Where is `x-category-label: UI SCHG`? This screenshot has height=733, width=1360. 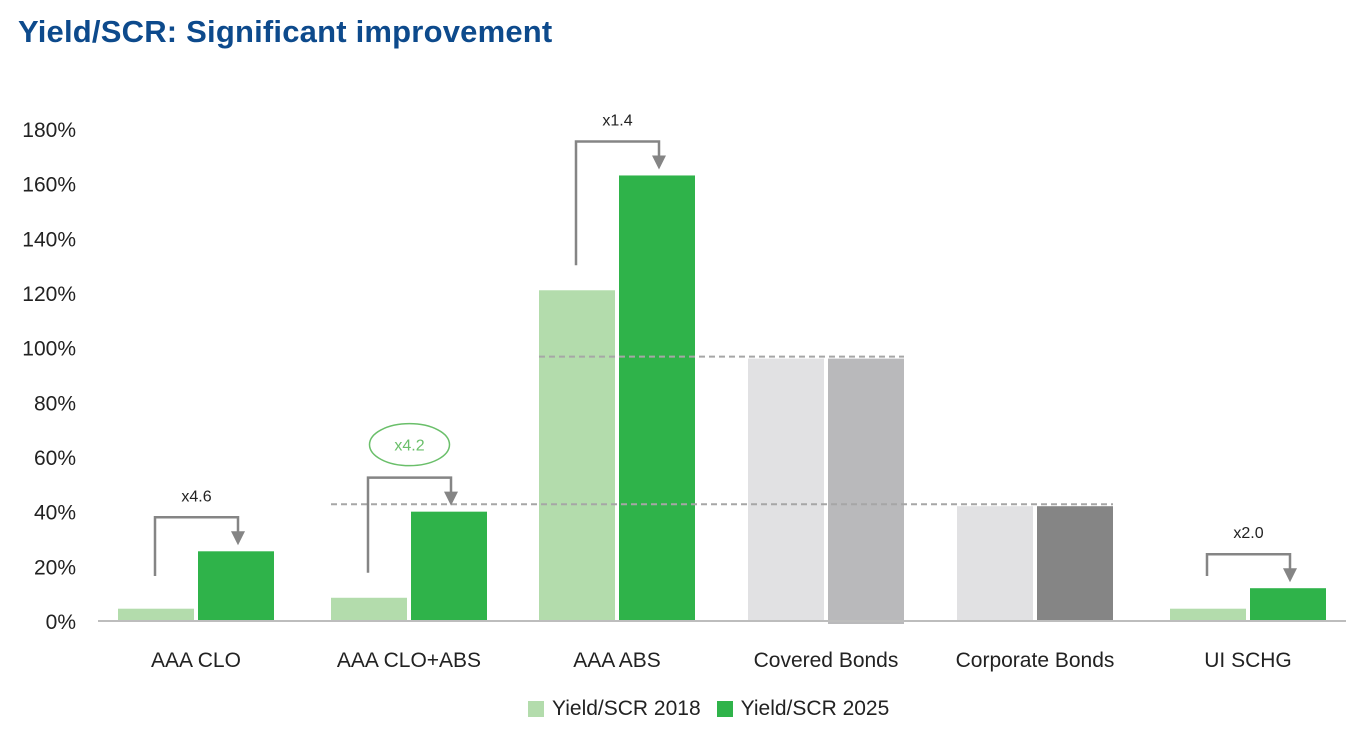 x-category-label: UI SCHG is located at coordinates (1248, 660).